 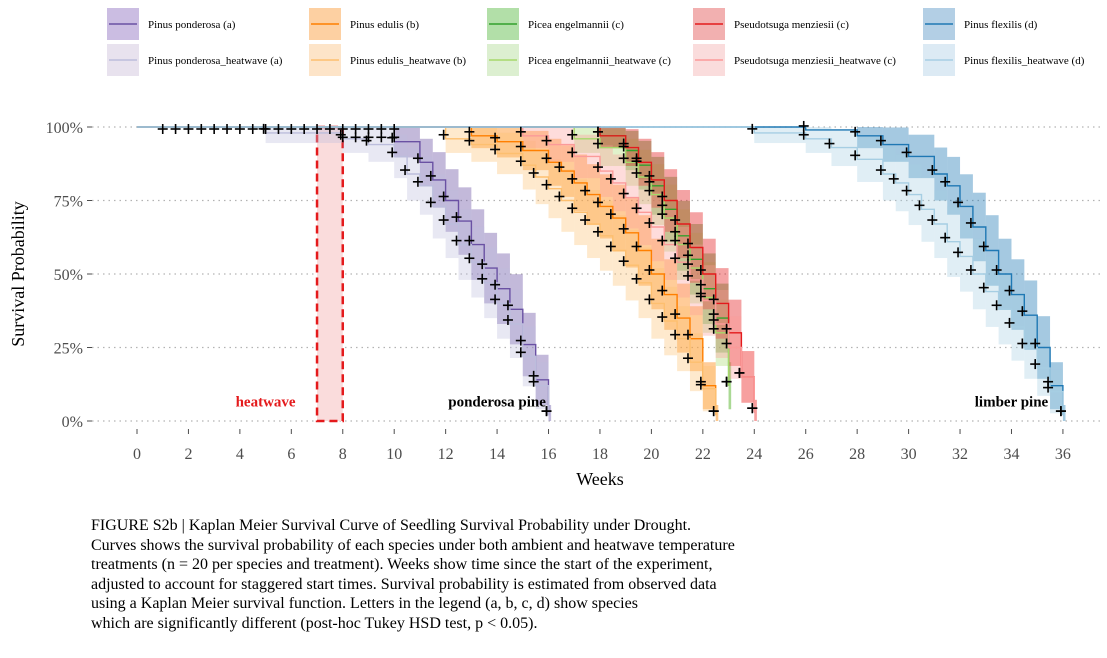 What do you see at coordinates (1012, 402) in the screenshot?
I see `annotation-label: limber pine` at bounding box center [1012, 402].